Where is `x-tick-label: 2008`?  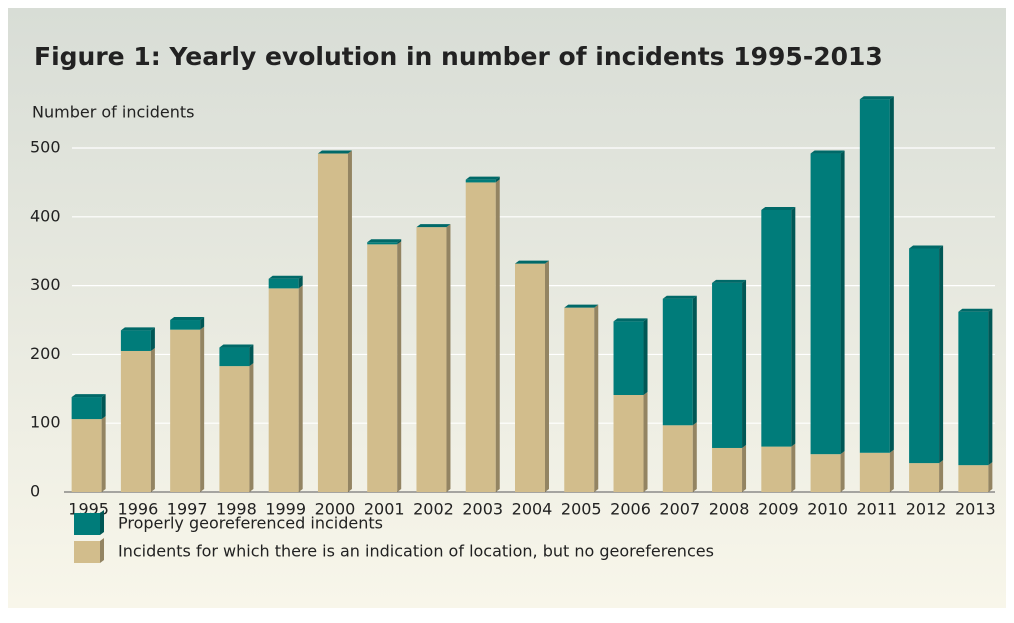
x-tick-label: 2008 is located at coordinates (729, 509).